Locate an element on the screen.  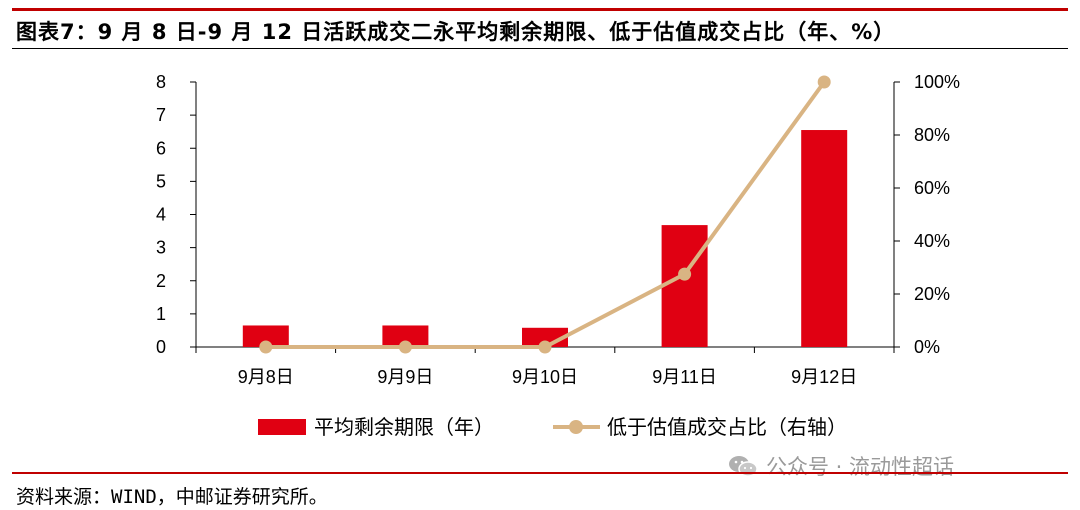
y-right-tick-label: 60% is located at coordinates (932, 188).